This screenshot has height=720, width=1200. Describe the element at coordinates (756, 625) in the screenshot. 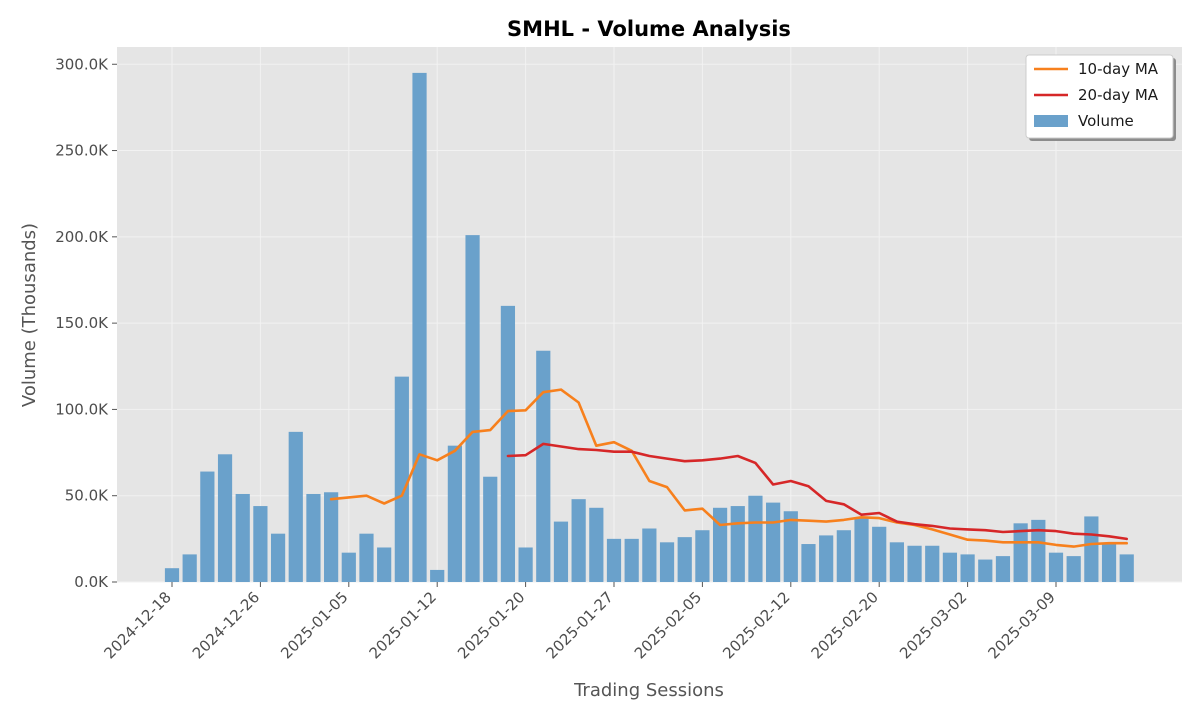

I see `x-tick-label: 2025-02-12` at that location.